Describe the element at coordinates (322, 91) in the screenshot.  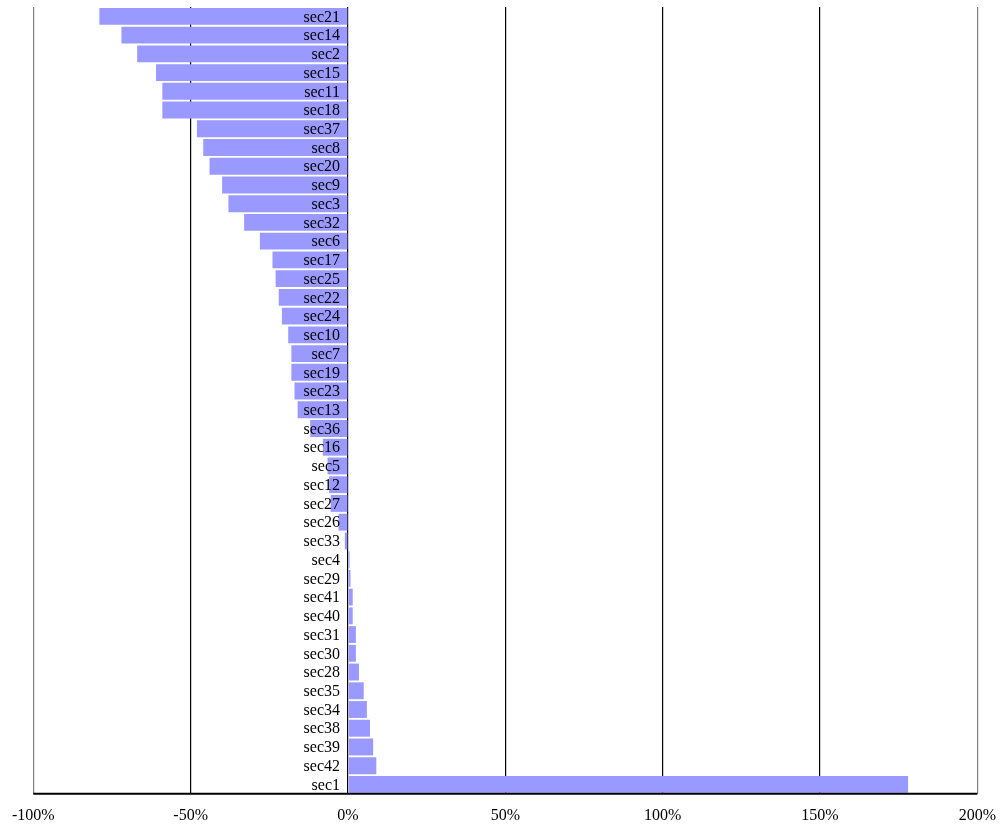
I see `y-tick-label: sec11` at that location.